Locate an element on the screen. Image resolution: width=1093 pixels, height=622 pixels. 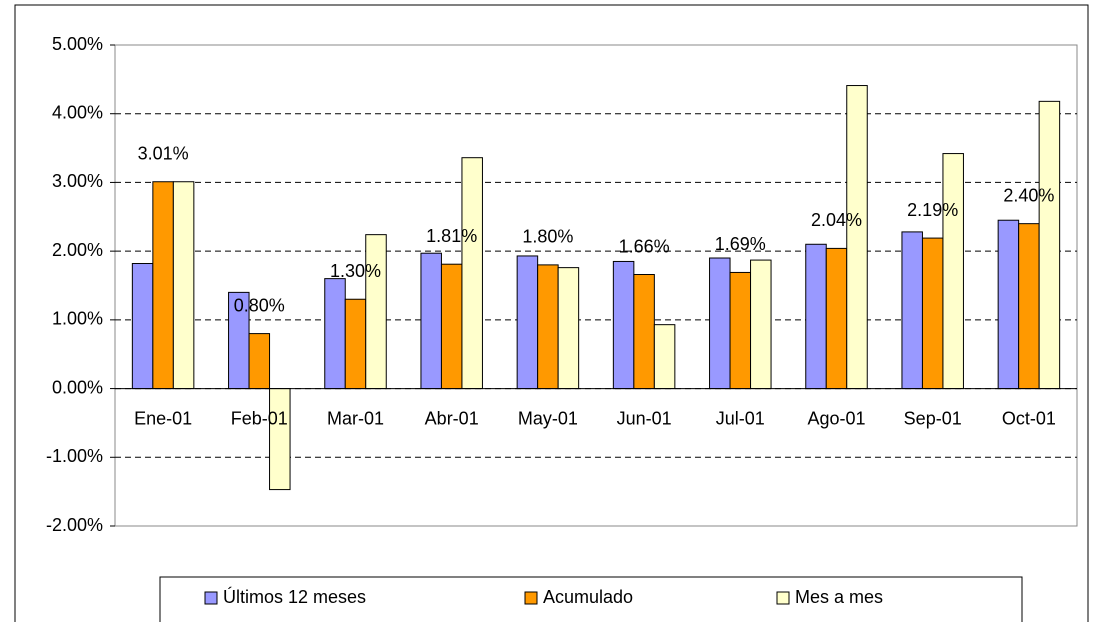
y-tick-label: 5.00% is located at coordinates (77, 44).